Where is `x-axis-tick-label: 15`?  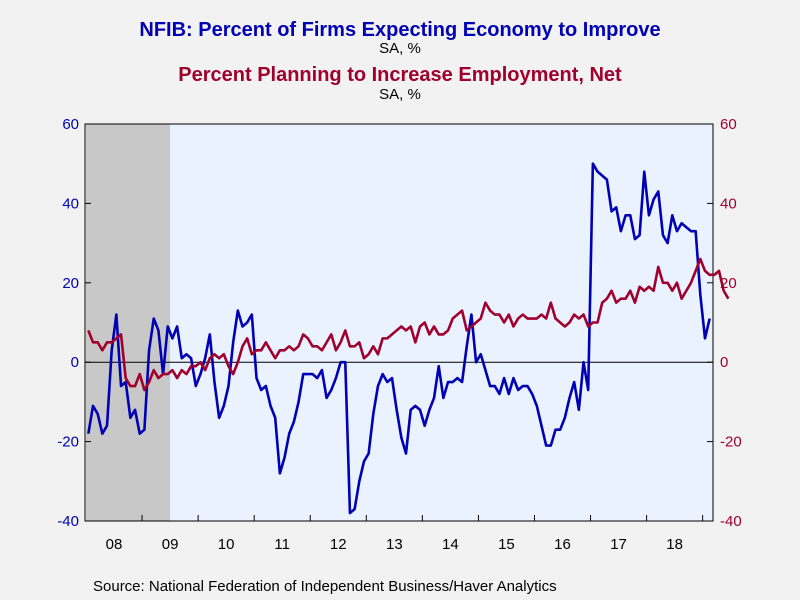 x-axis-tick-label: 15 is located at coordinates (506, 544).